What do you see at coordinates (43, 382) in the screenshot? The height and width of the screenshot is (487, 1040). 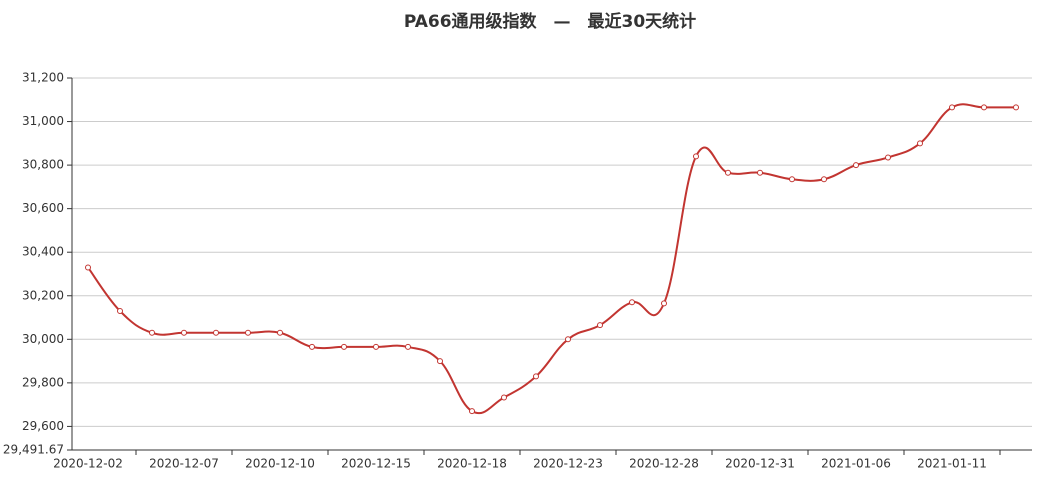 I see `y-tick-label: 29,800` at bounding box center [43, 382].